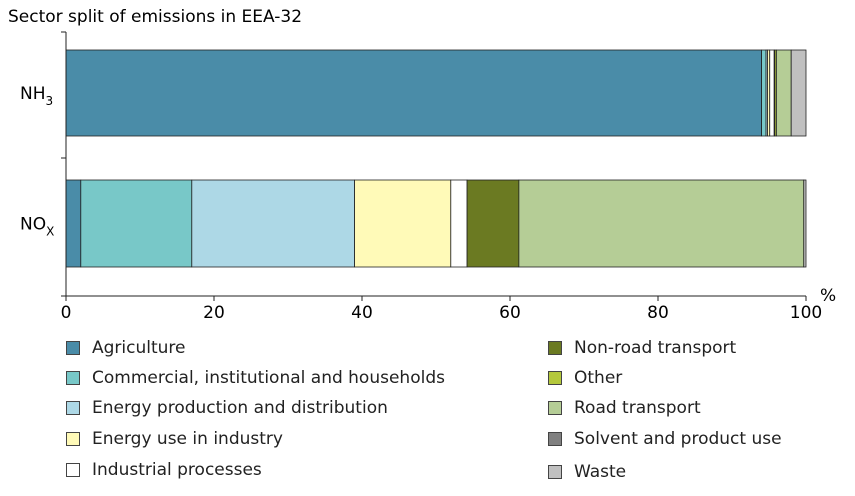 The width and height of the screenshot is (855, 496). I want to click on x-tick-label: 20, so click(214, 313).